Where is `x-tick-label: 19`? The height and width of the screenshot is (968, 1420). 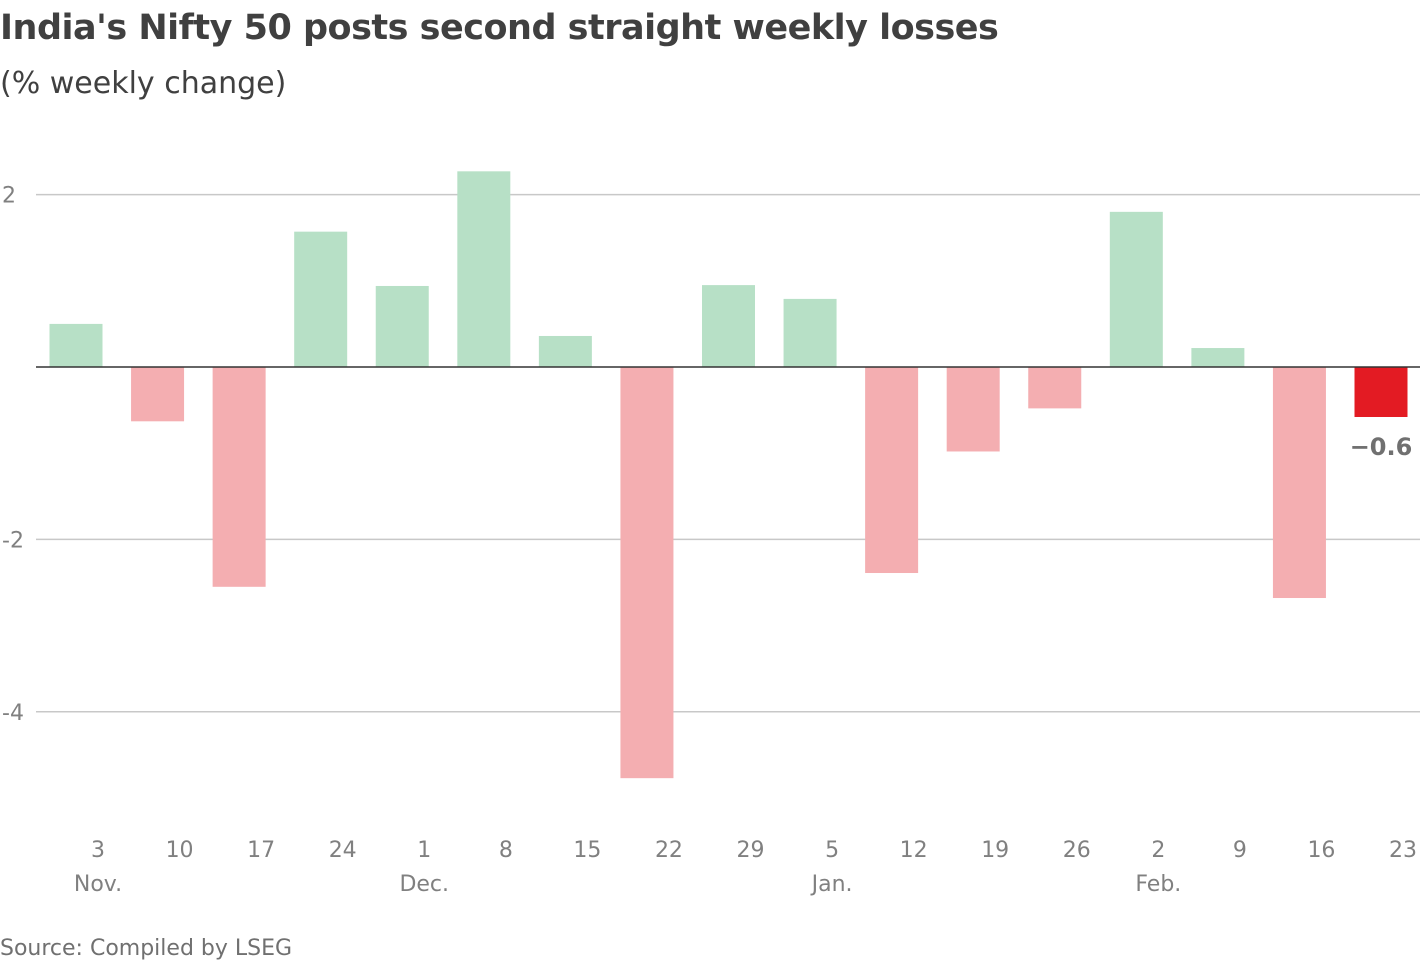
x-tick-label: 19 is located at coordinates (995, 850).